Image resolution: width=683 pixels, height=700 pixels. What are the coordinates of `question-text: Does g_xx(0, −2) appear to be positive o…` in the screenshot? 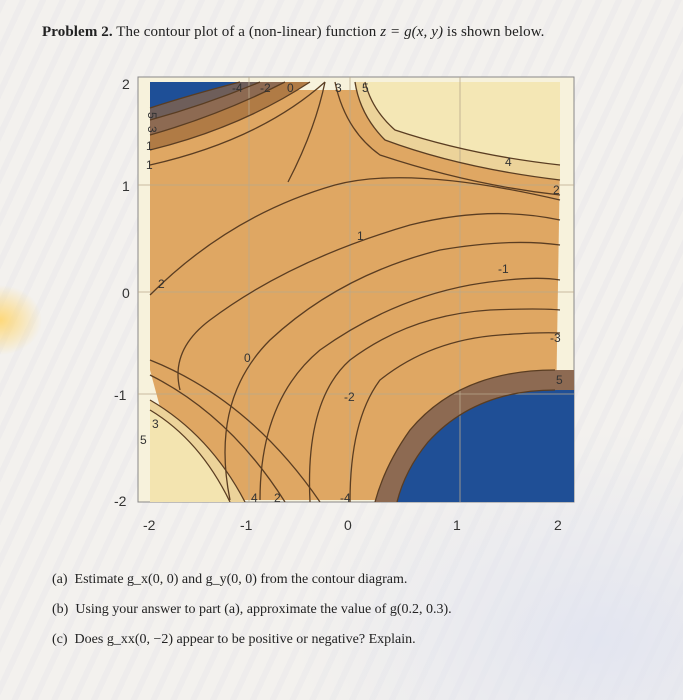 It's located at (245, 639).